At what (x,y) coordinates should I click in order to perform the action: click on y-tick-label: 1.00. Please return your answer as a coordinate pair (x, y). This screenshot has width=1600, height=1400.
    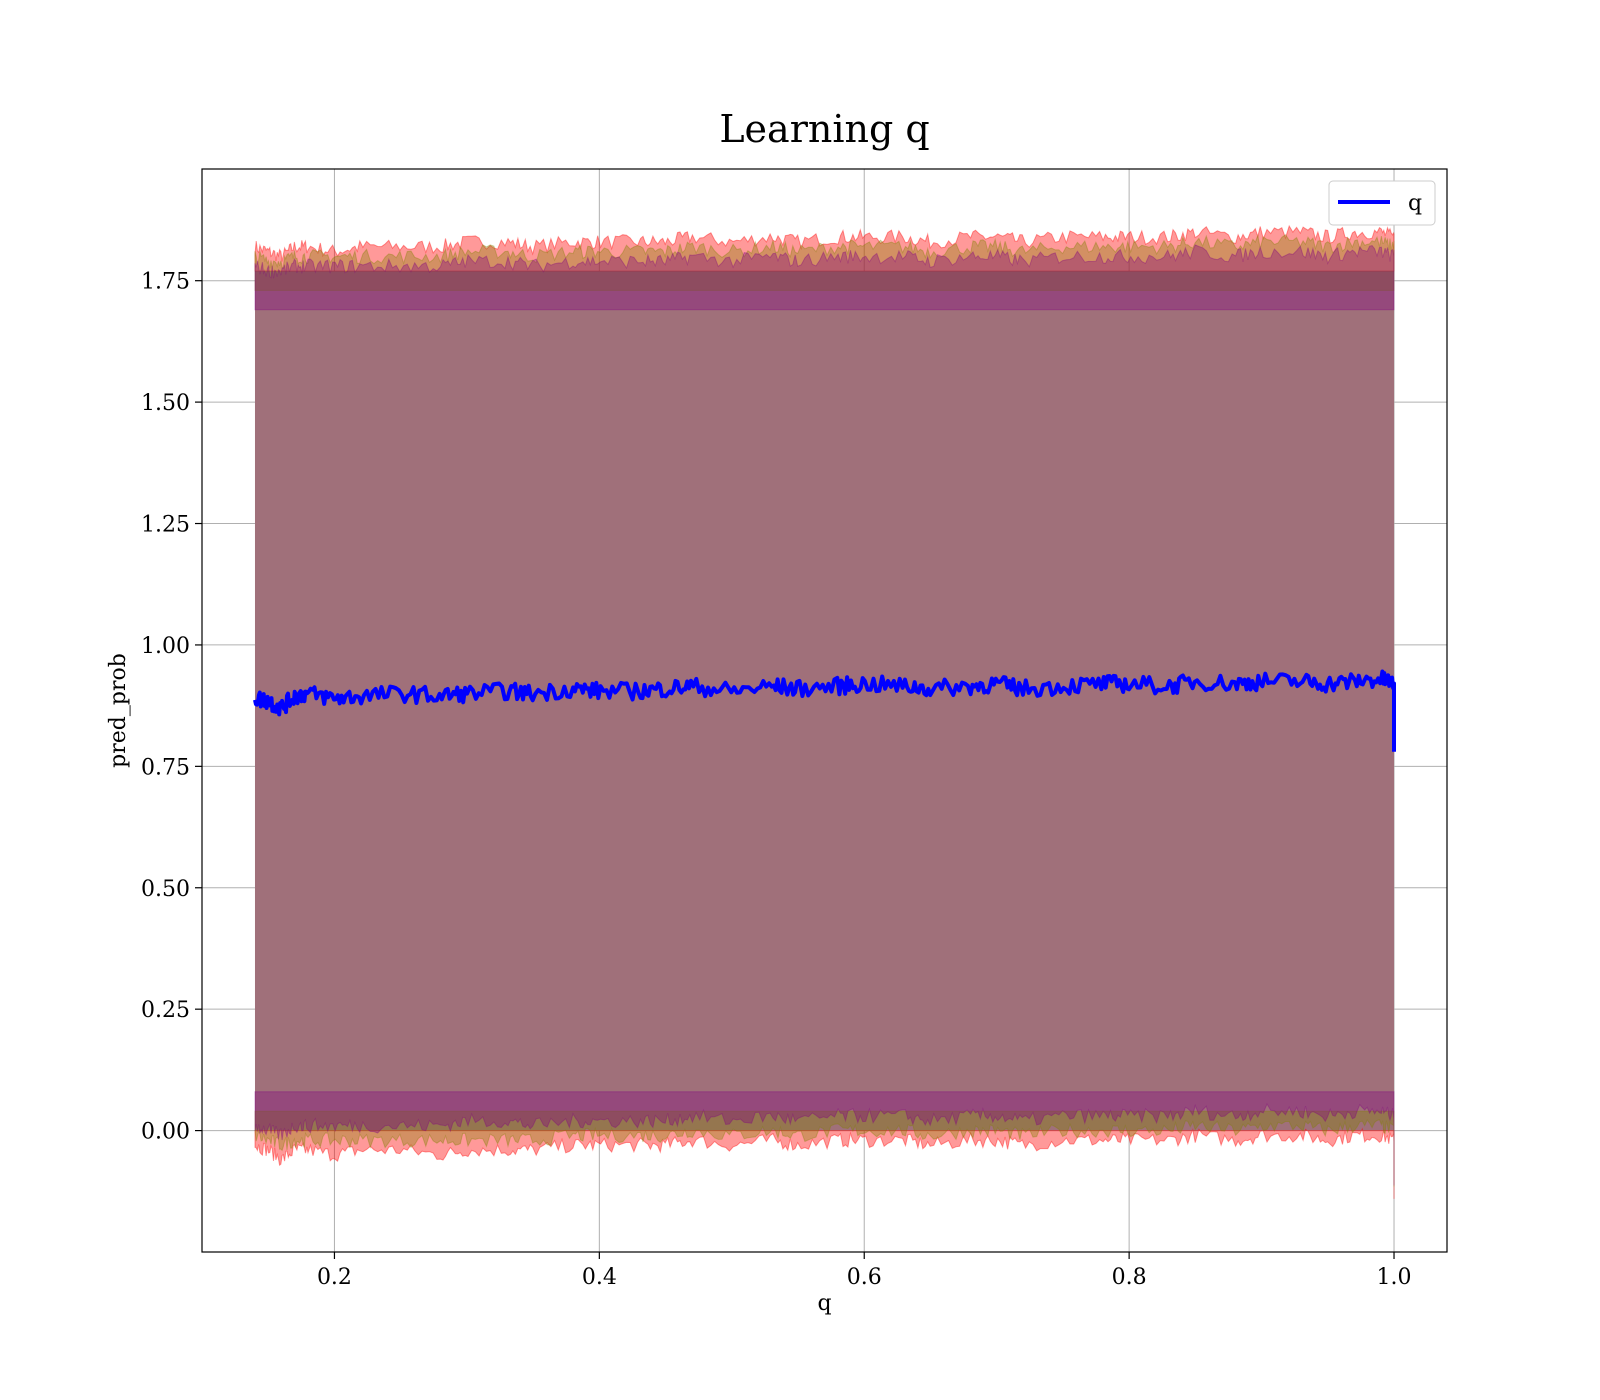
    Looking at the image, I should click on (165, 646).